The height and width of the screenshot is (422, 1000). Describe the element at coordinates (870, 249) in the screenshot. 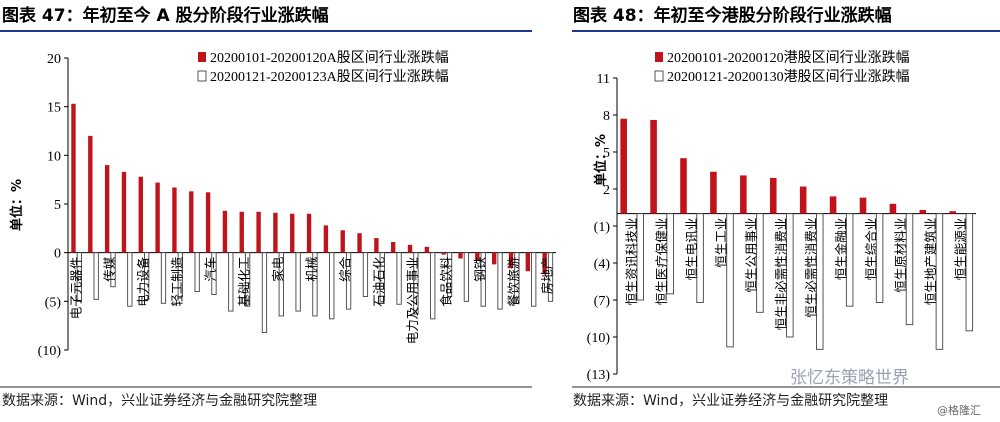

I see `category-label: 恒生综合业` at that location.